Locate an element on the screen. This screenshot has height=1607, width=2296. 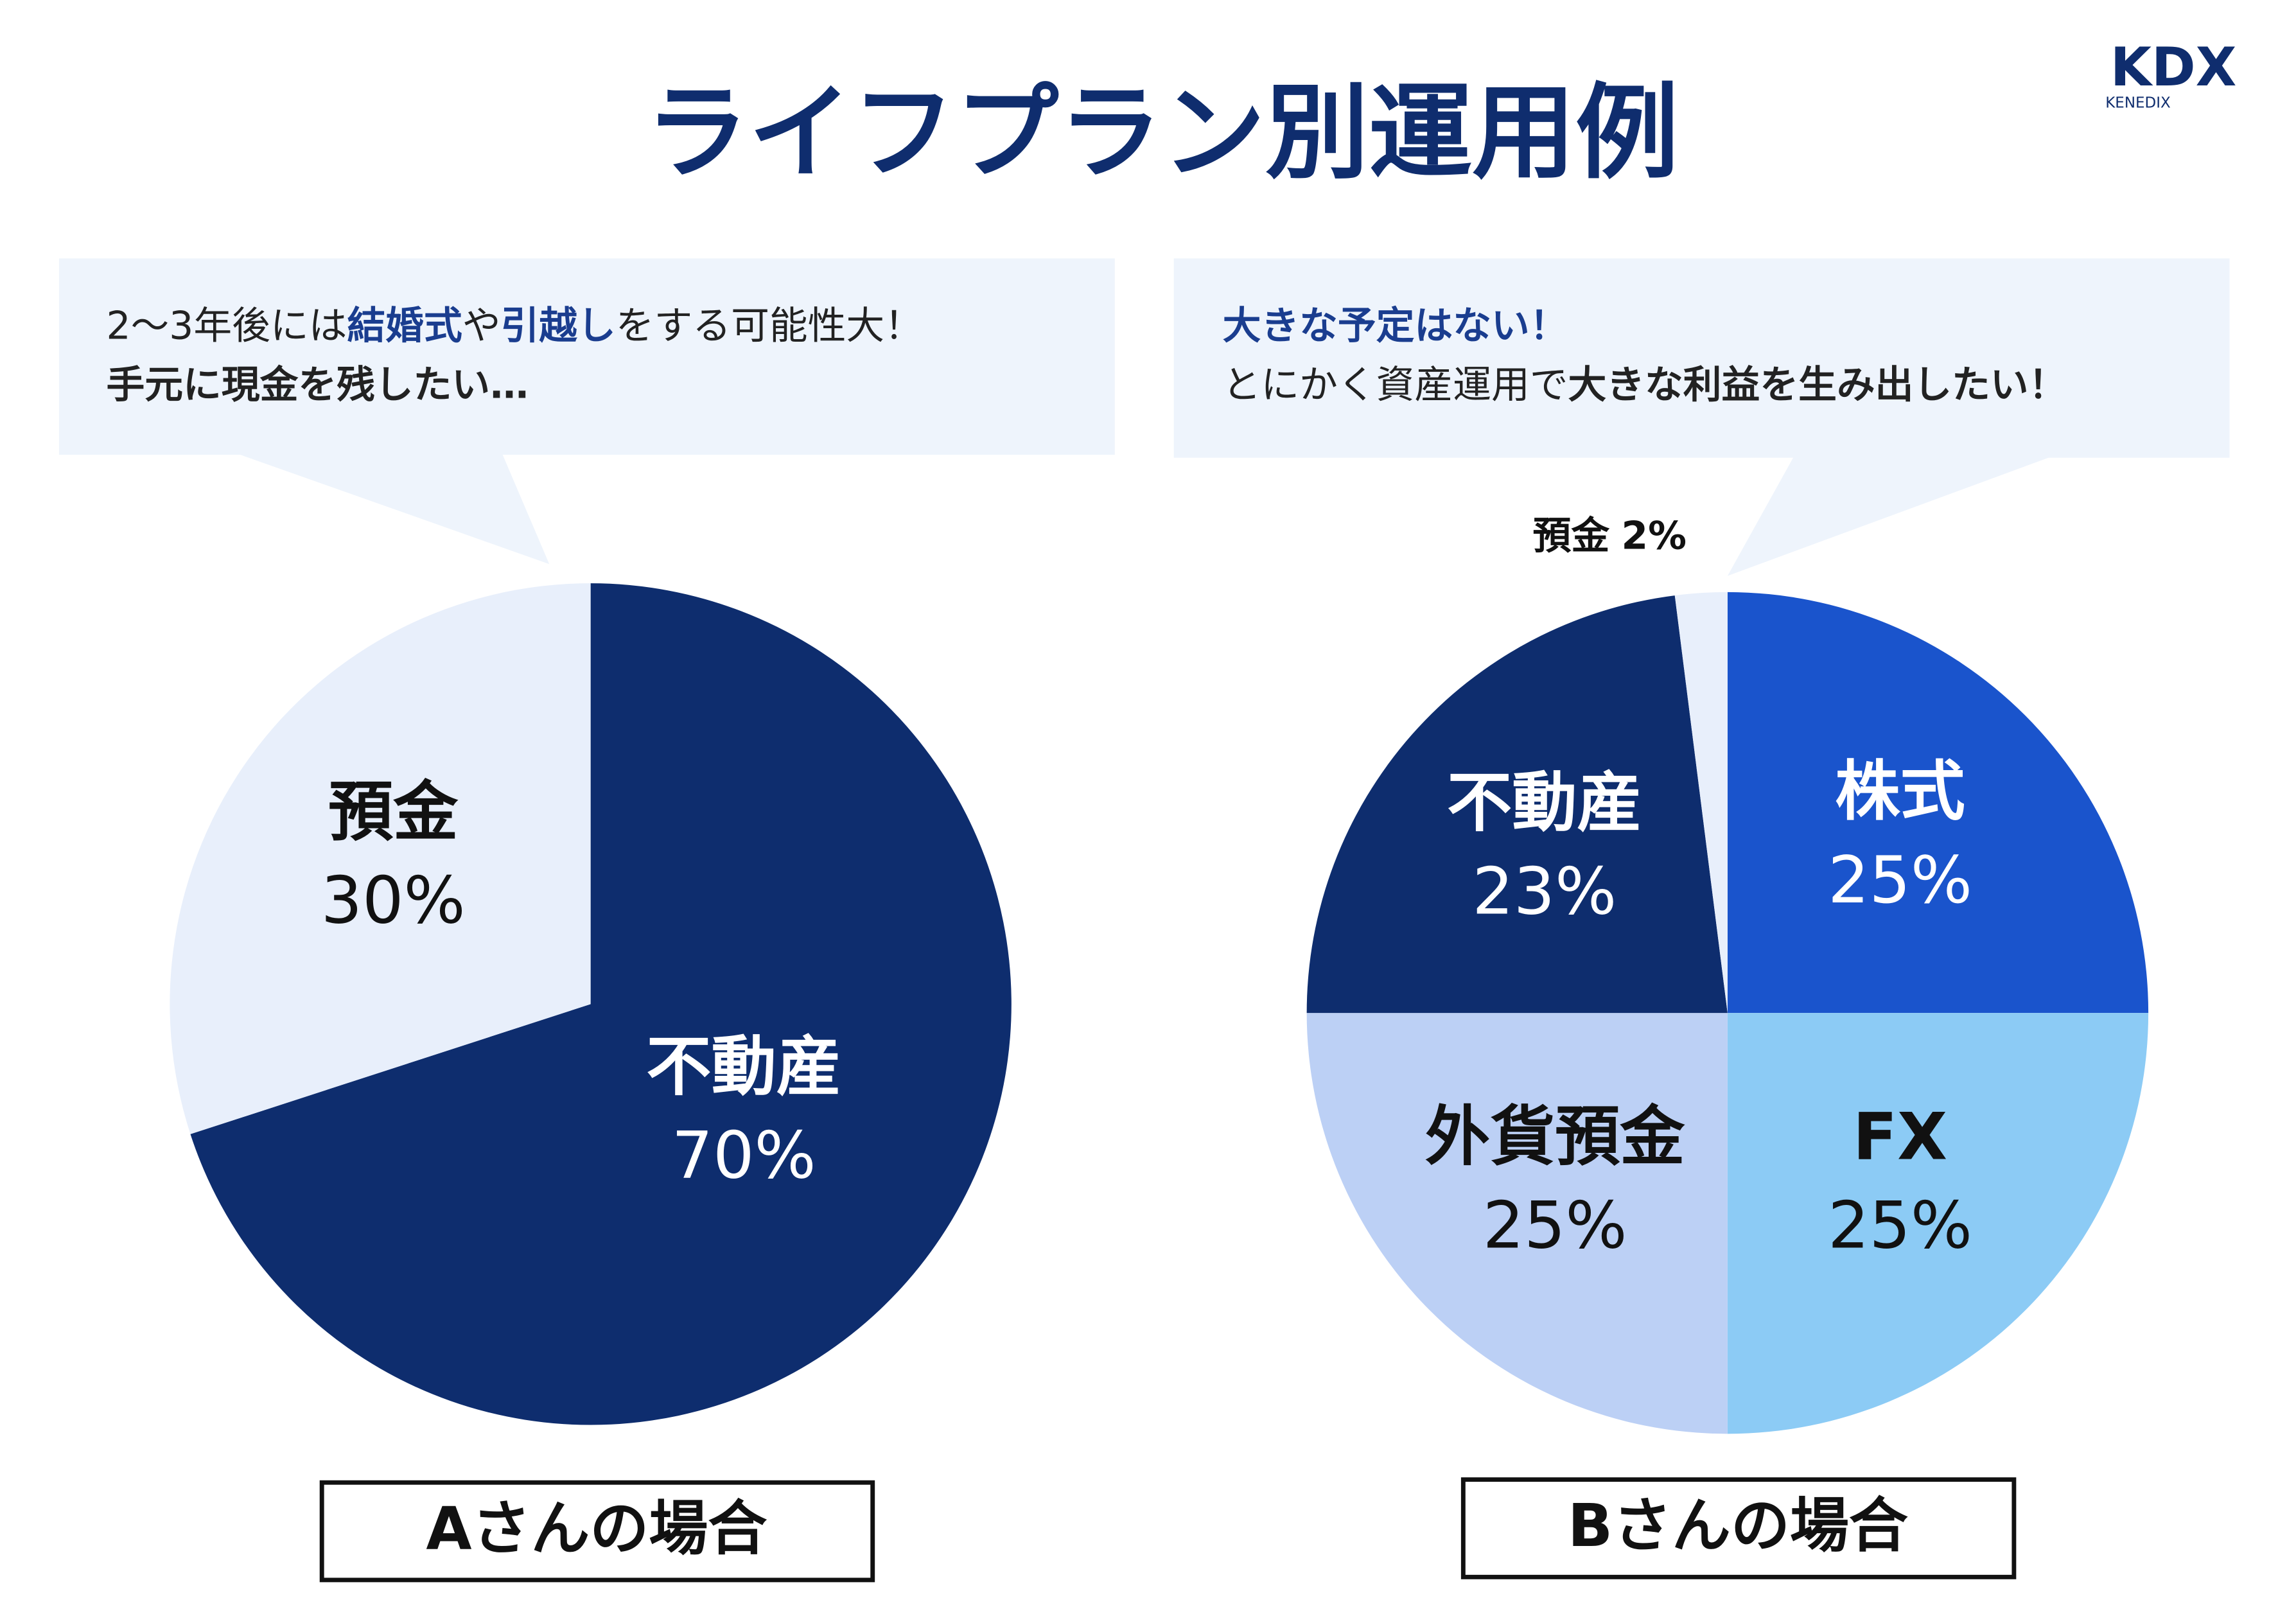
logo-main: KDX is located at coordinates (2173, 67).